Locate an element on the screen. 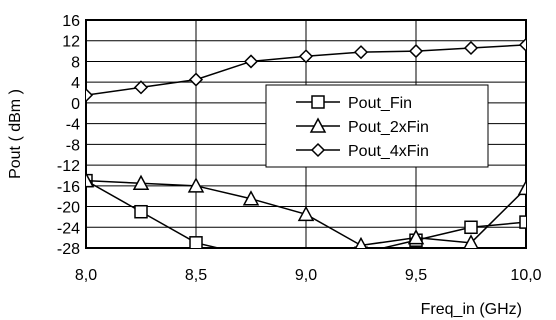  legend: Pout_Fin Pout_2xFin Pout_4xFin is located at coordinates (377, 126).